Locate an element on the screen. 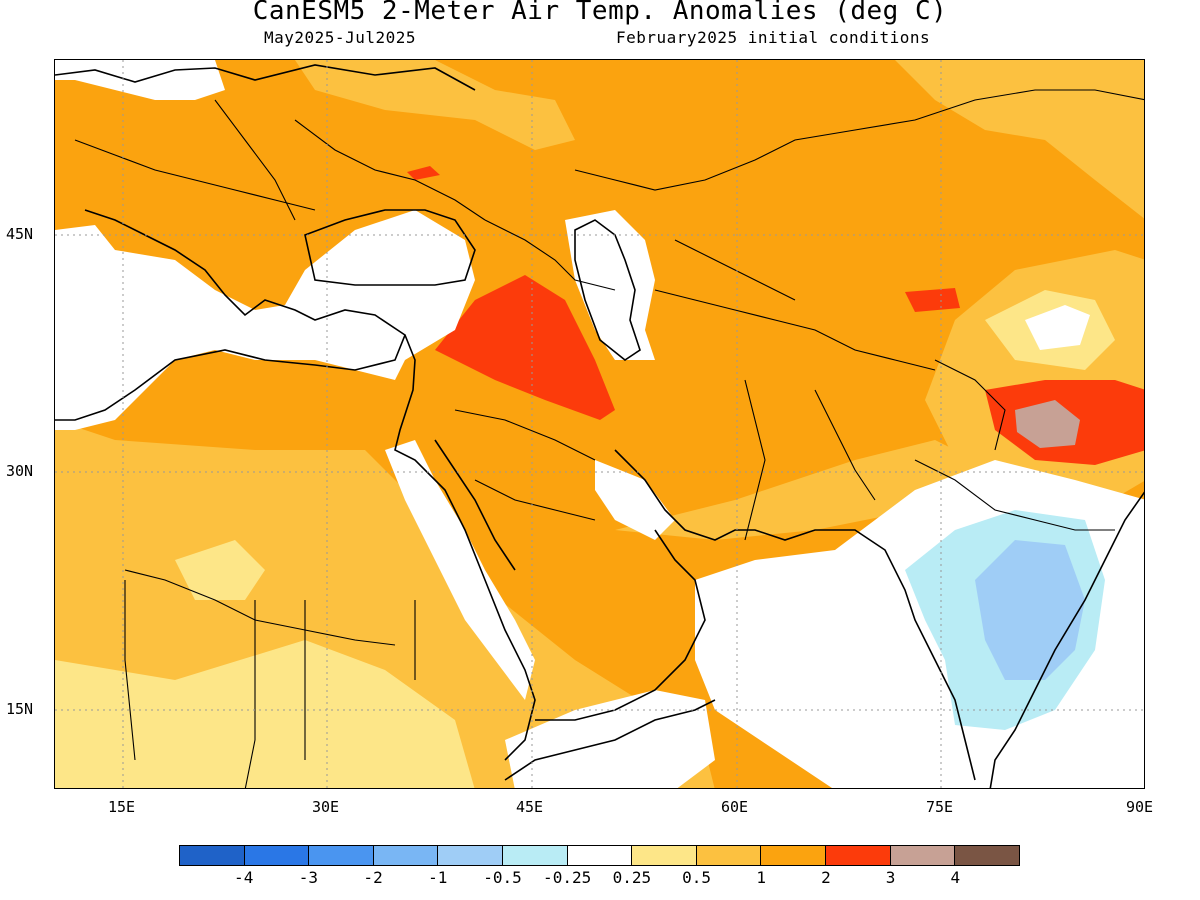 Image resolution: width=1200 pixels, height=900 pixels. anomaly-fill-neutral-gulf is located at coordinates (635, 500).